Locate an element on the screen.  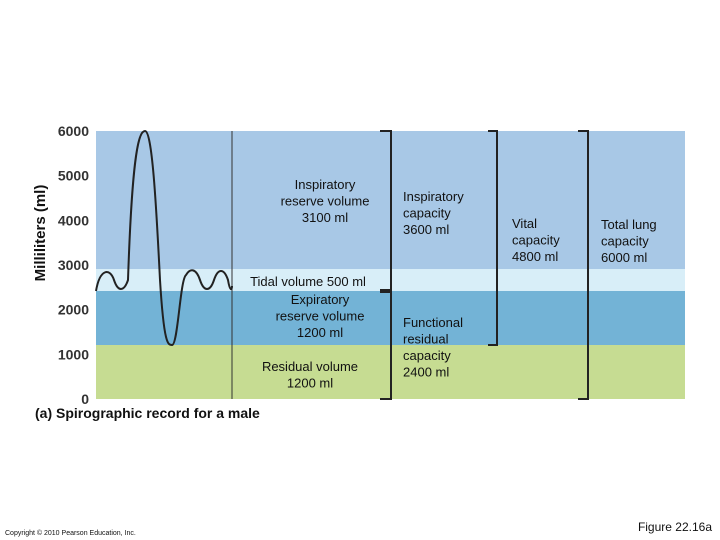
region-label: Total lung is located at coordinates (629, 224).